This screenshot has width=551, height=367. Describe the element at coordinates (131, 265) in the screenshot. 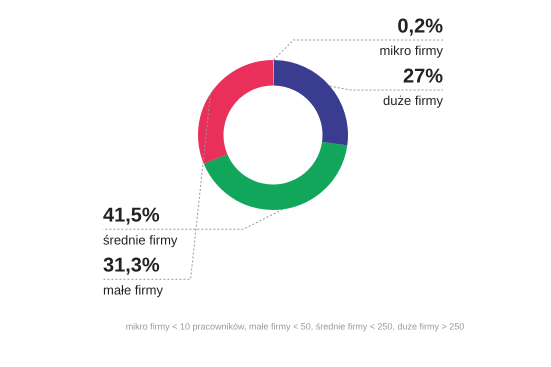

I see `data-label: 31,3%` at that location.